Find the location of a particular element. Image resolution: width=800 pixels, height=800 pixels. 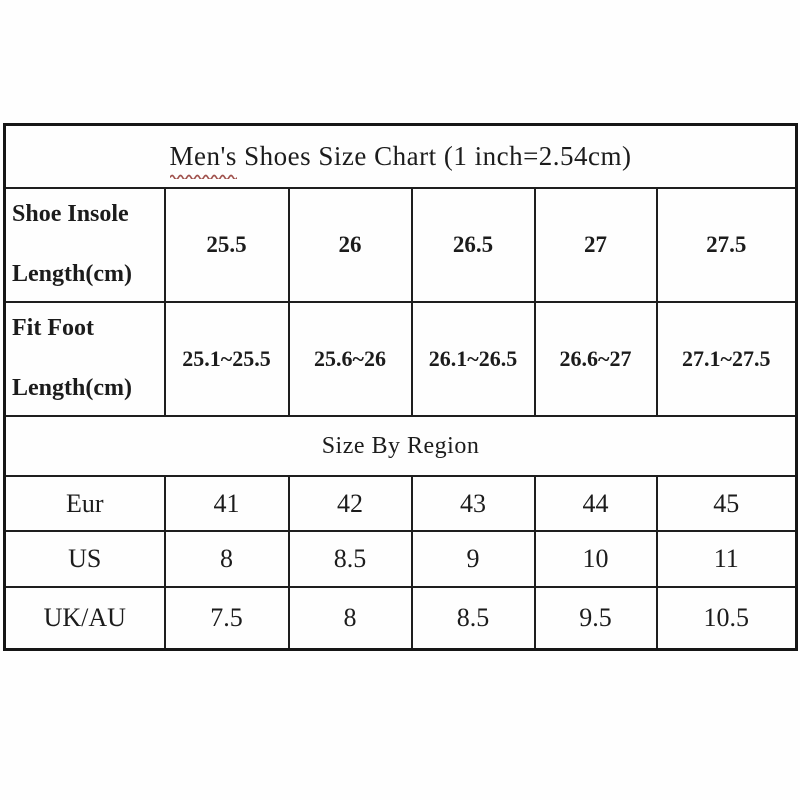

fit-foot-length-cell: 27.1~27.5 is located at coordinates (726, 359).